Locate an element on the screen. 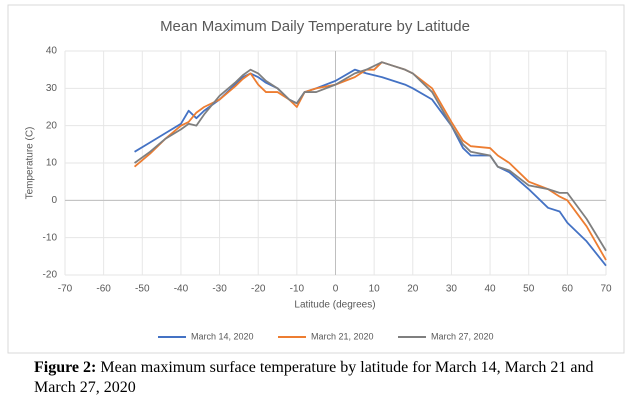 The image size is (630, 416). y-tick-label: -10 is located at coordinates (50, 237).